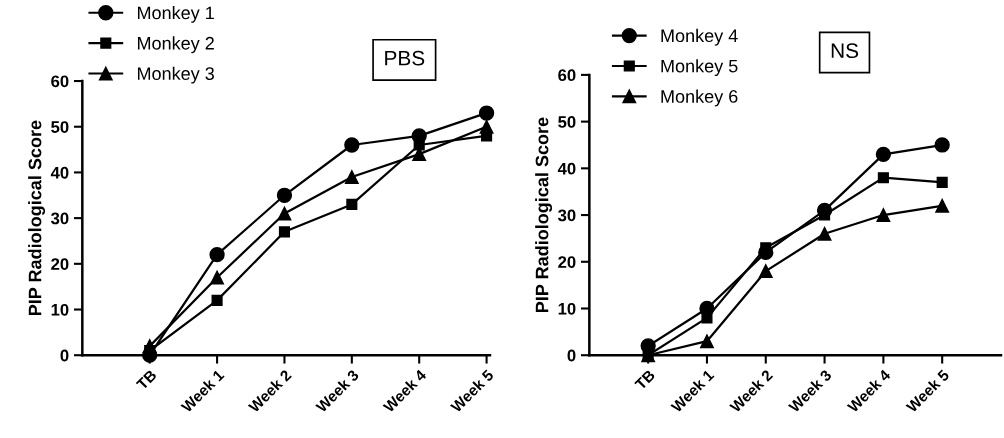  Describe the element at coordinates (175, 45) in the screenshot. I see `legend-label: Monkey 2` at that location.